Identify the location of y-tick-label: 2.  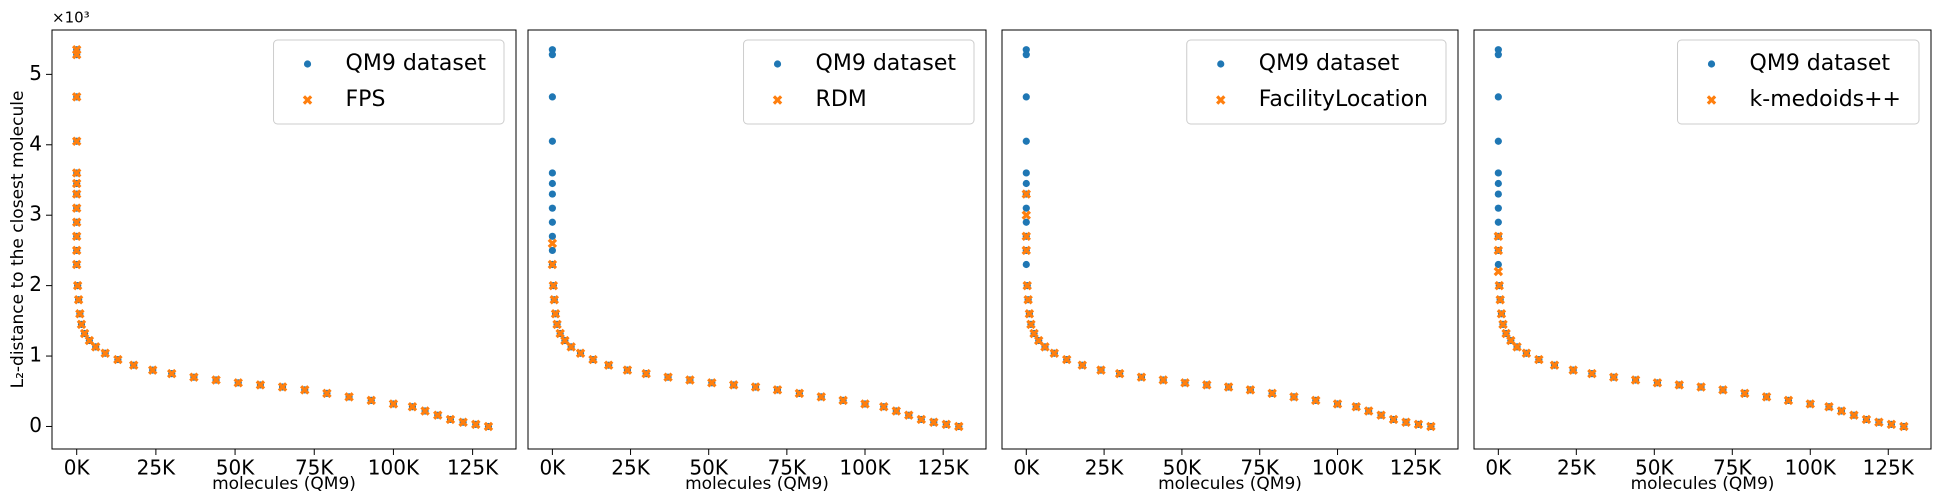
(35, 284).